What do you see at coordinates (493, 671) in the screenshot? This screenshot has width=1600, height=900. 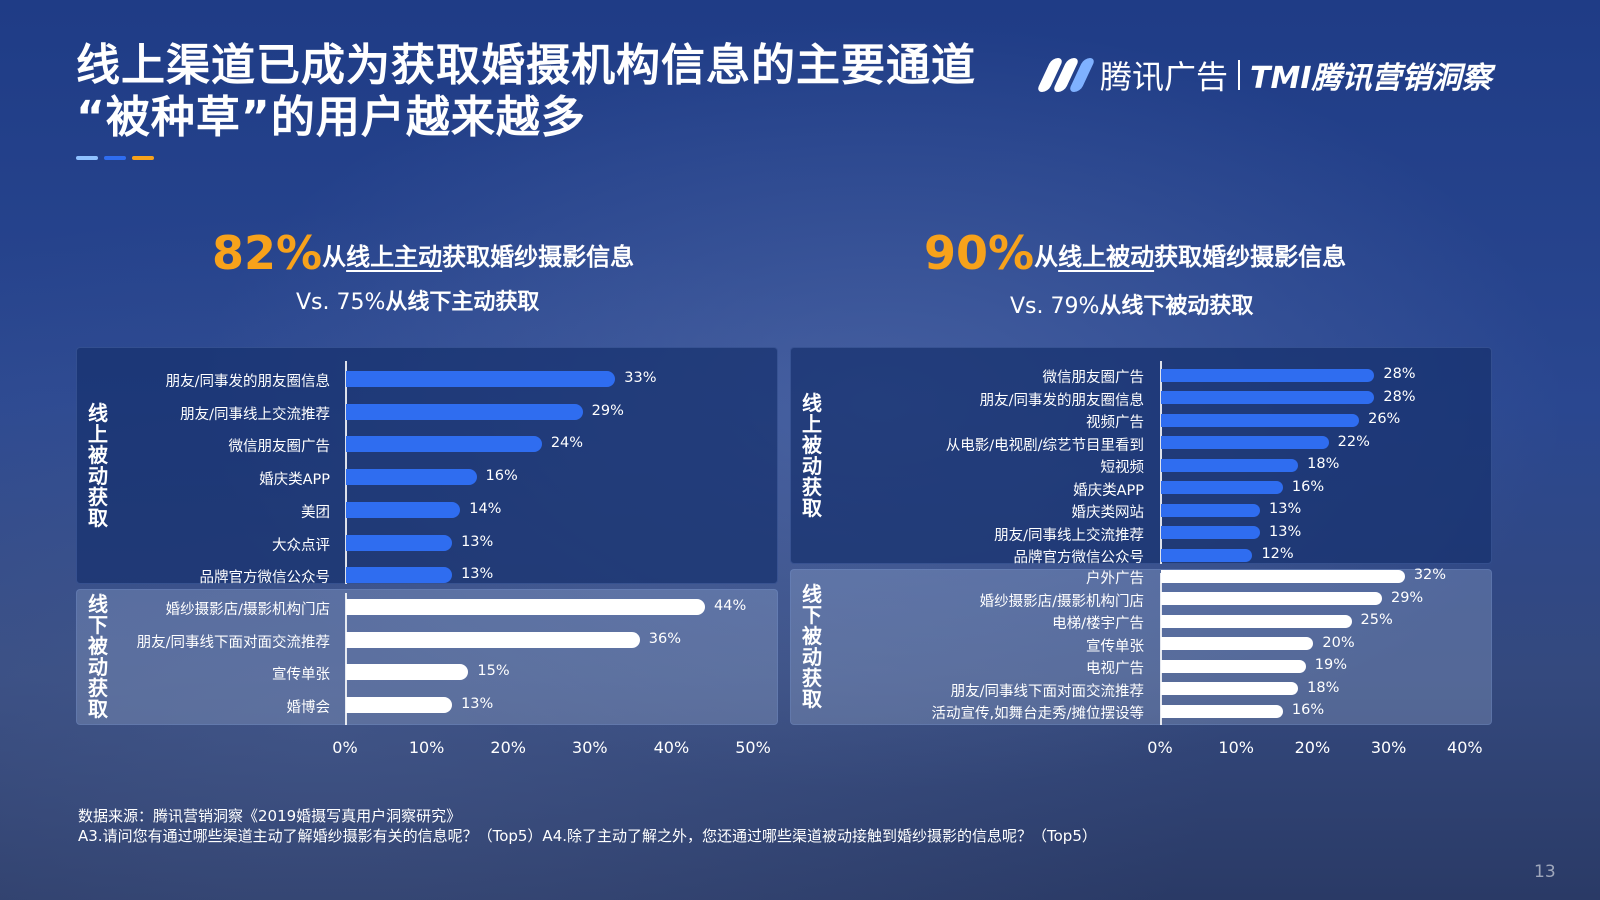 I see `left-data-label: 15%` at bounding box center [493, 671].